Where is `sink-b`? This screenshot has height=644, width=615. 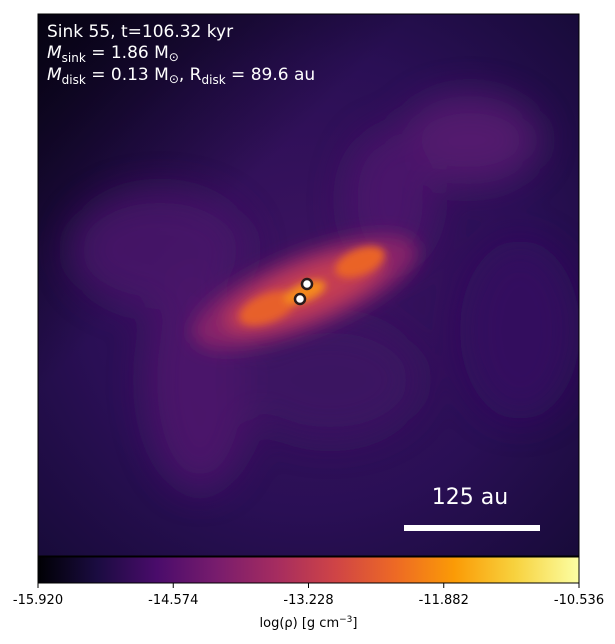 sink-b is located at coordinates (300, 299).